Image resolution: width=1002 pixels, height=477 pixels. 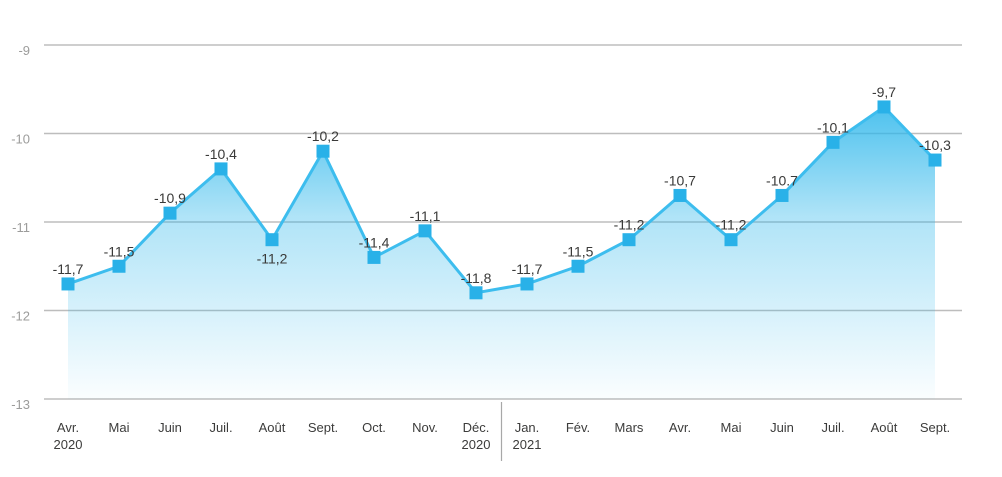 I want to click on data-point-value-label: -10,9, so click(x=170, y=198).